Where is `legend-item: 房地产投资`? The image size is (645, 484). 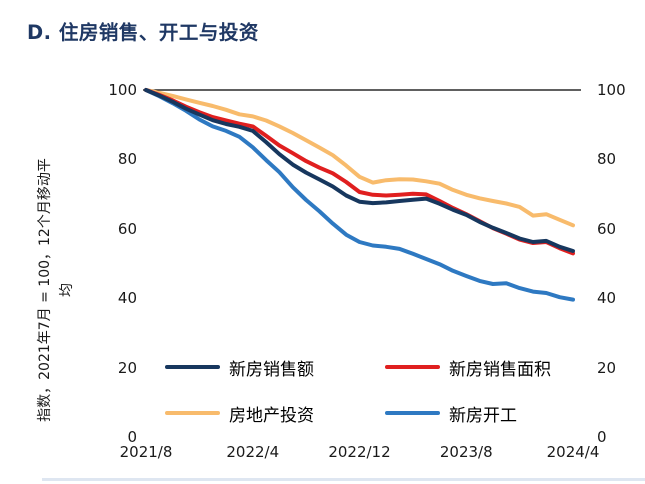 legend-item: 房地产投资 is located at coordinates (275, 414).